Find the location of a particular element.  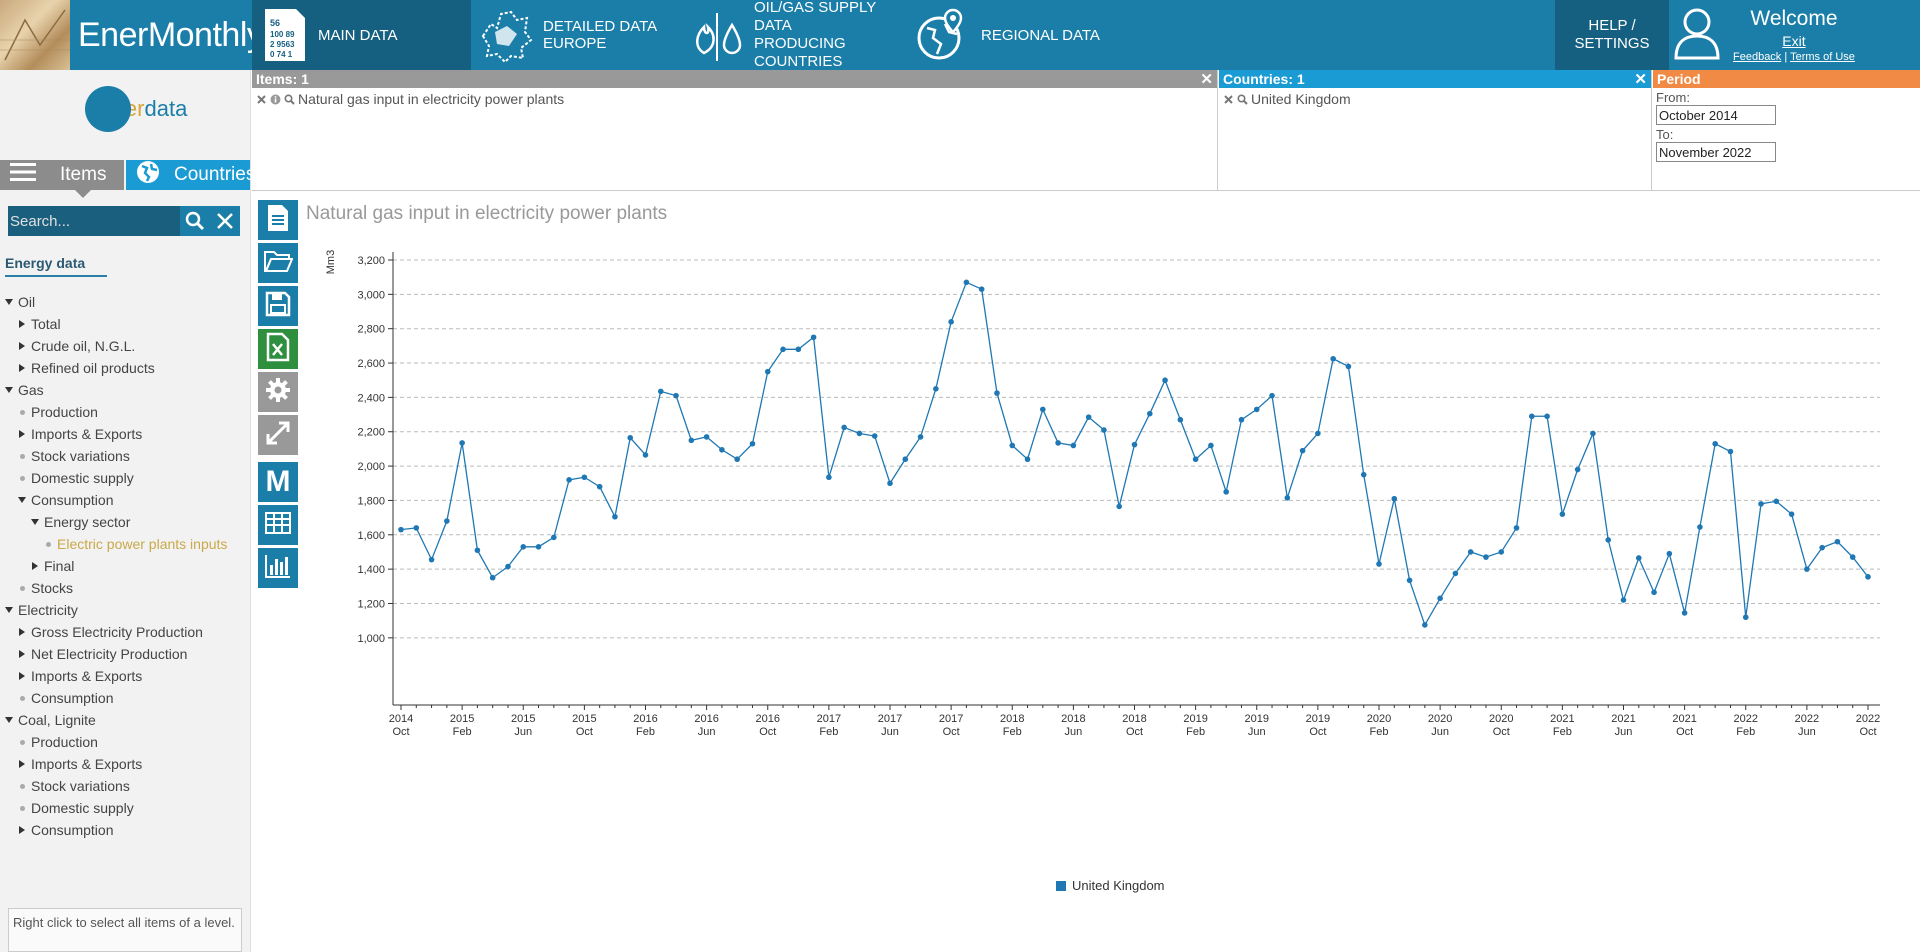

exit-link: Exit is located at coordinates (1794, 41).